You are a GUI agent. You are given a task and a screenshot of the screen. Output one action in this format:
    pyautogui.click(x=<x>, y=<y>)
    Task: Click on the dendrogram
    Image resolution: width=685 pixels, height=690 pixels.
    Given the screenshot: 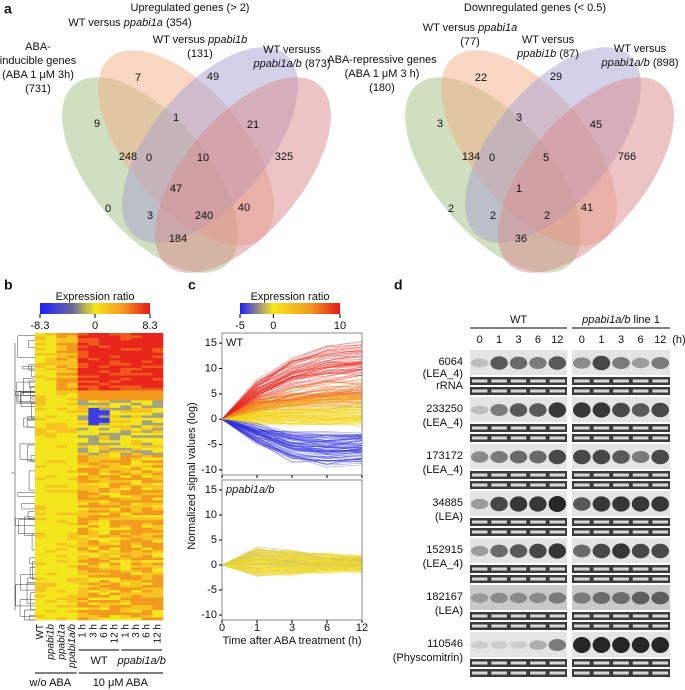 What is the action you would take?
    pyautogui.click(x=31, y=480)
    